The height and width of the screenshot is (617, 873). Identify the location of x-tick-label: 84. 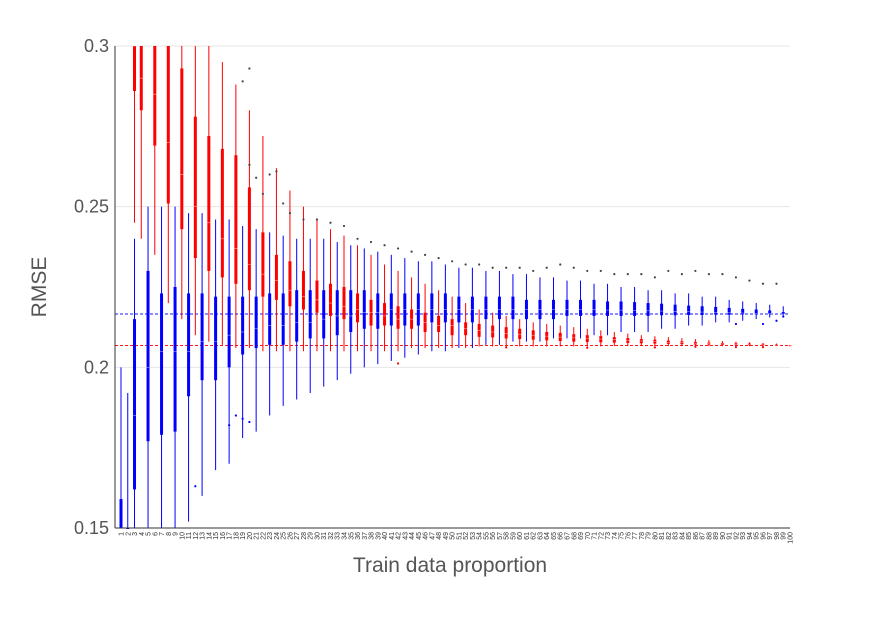
(682, 536).